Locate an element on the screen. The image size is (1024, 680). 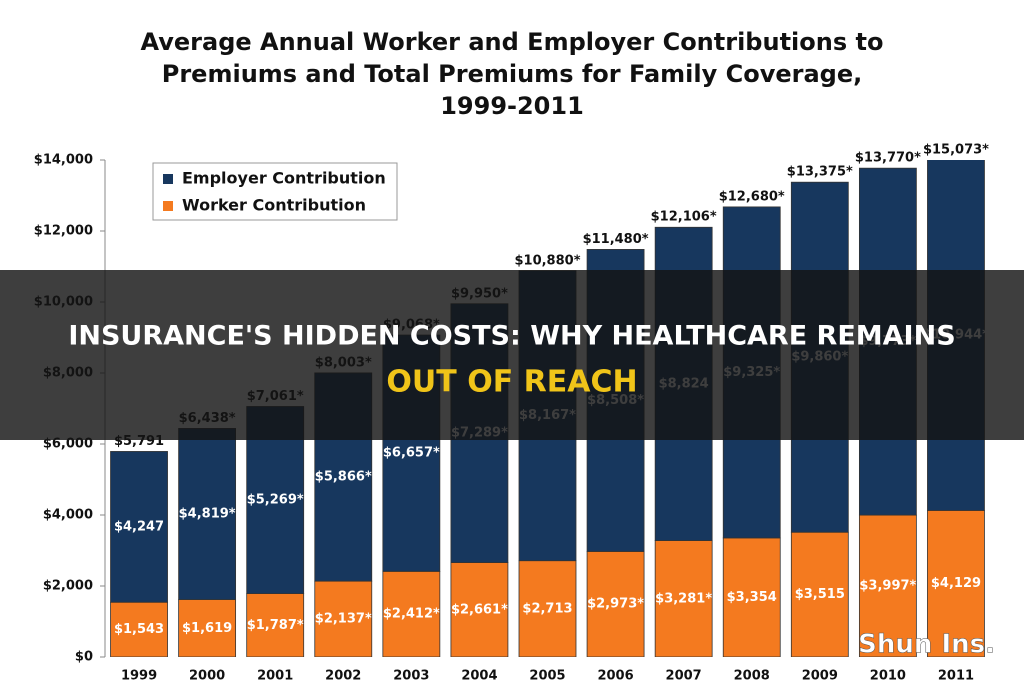
value-label: $5,866* is located at coordinates (343, 477).